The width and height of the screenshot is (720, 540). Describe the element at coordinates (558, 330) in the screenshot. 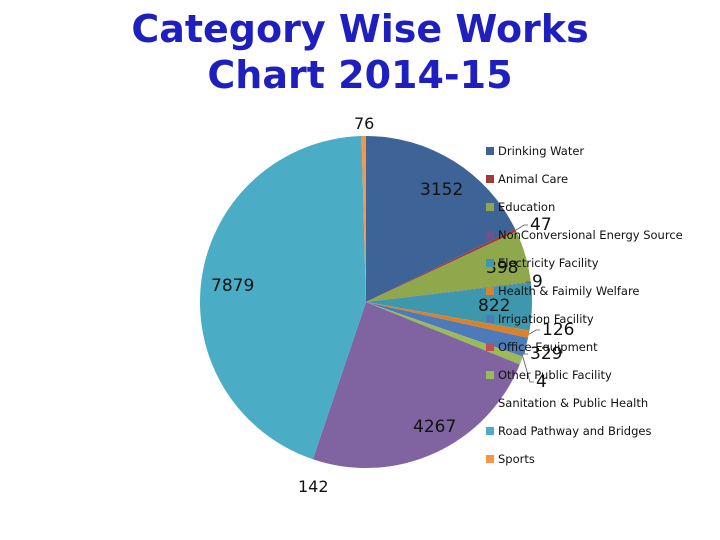

I see `data-label-health-and-faimily-welfare: 126` at that location.